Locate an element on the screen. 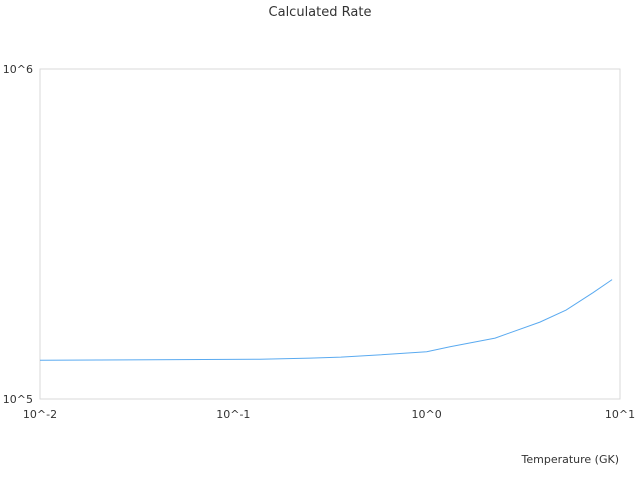 The width and height of the screenshot is (640, 480). y-tick-label: 10^6 is located at coordinates (18, 69).